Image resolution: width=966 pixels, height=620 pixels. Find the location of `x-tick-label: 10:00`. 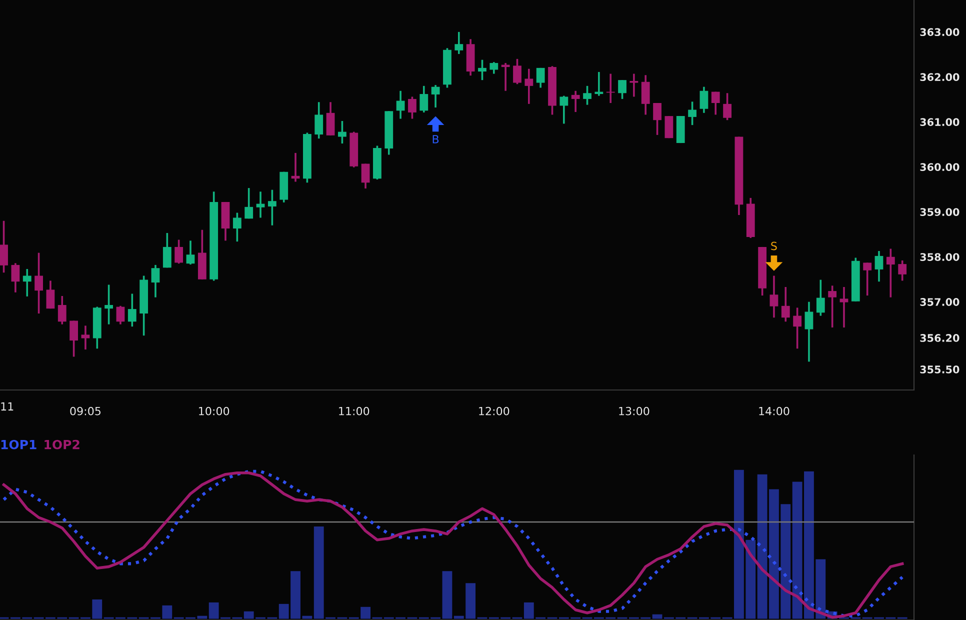

x-tick-label: 10:00 is located at coordinates (214, 411).